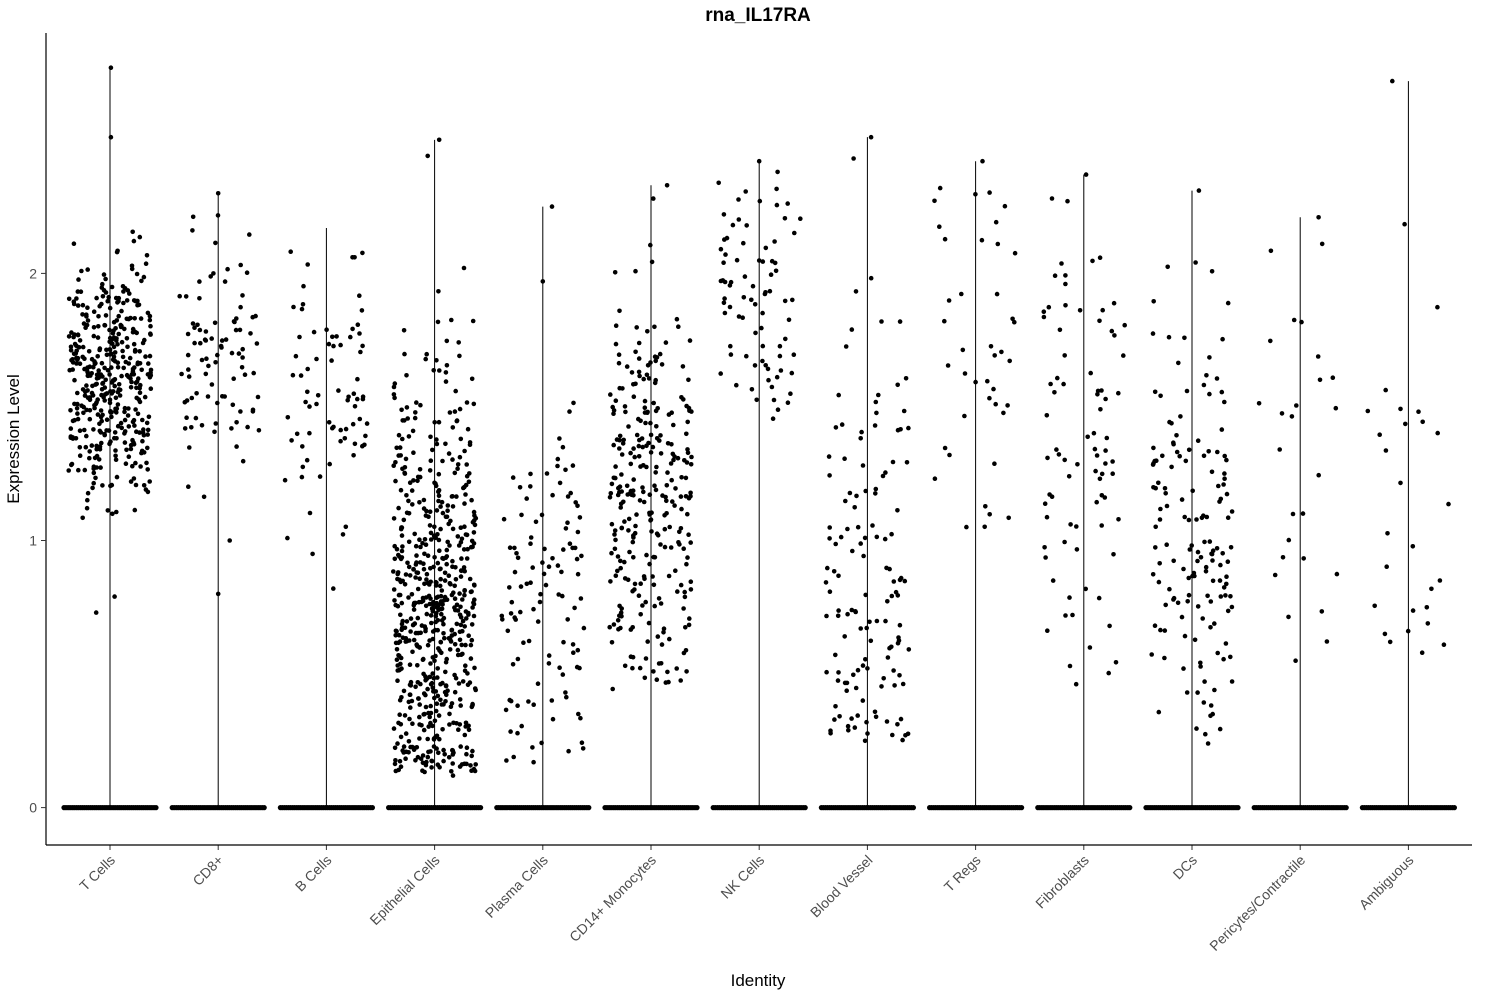 The height and width of the screenshot is (995, 1488). I want to click on x-tick-label: Plasma Cells, so click(516, 886).